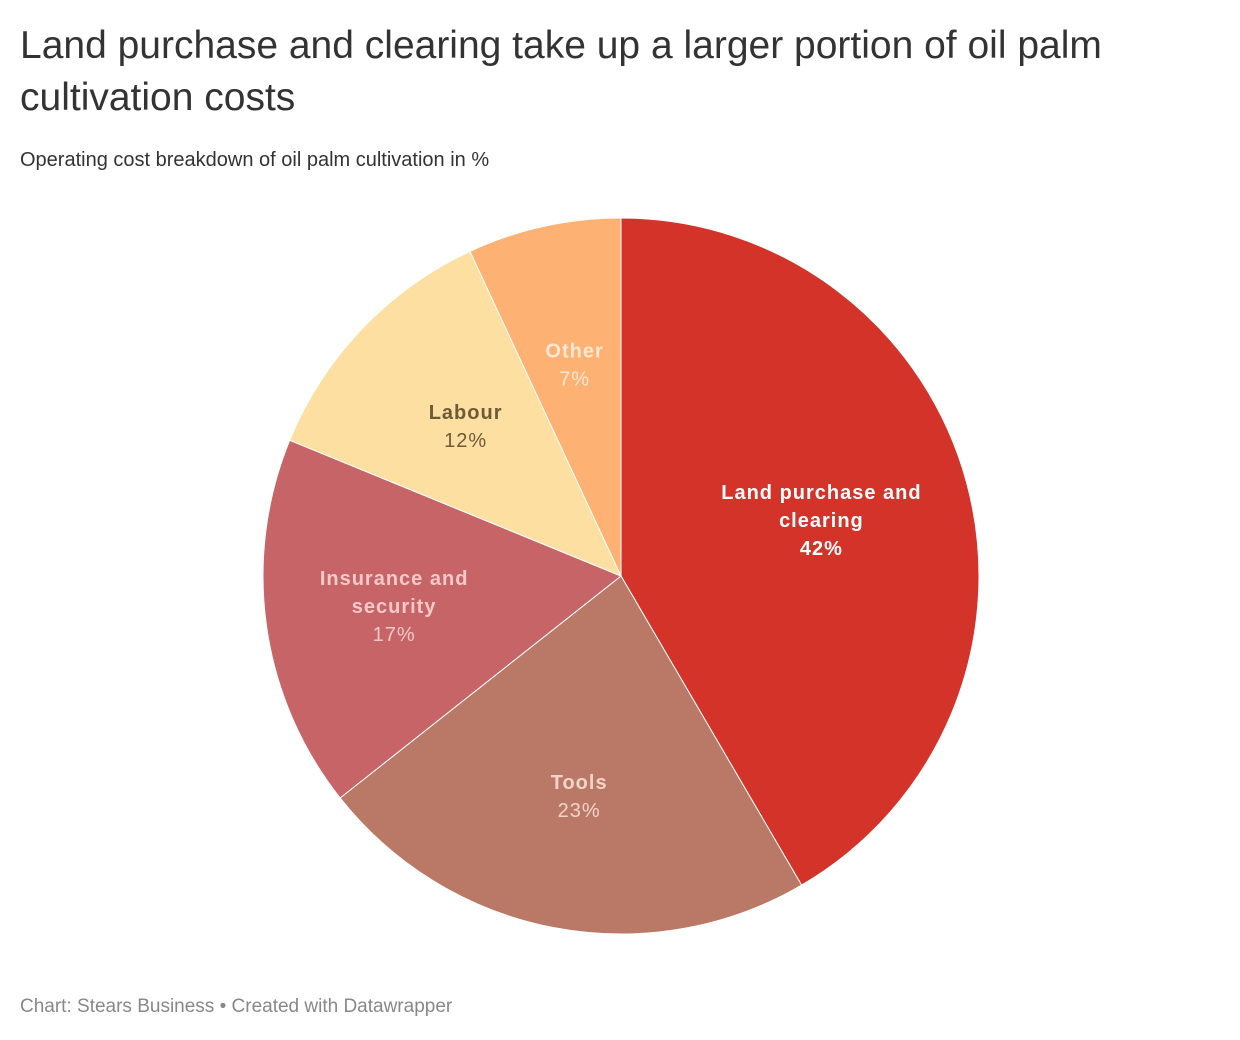 This screenshot has height=1040, width=1240. Describe the element at coordinates (821, 549) in the screenshot. I see `slice-value-label: 42%` at that location.